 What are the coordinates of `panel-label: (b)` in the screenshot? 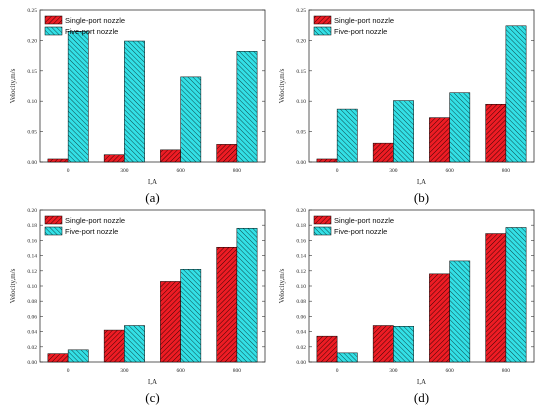 It's located at (421, 197).